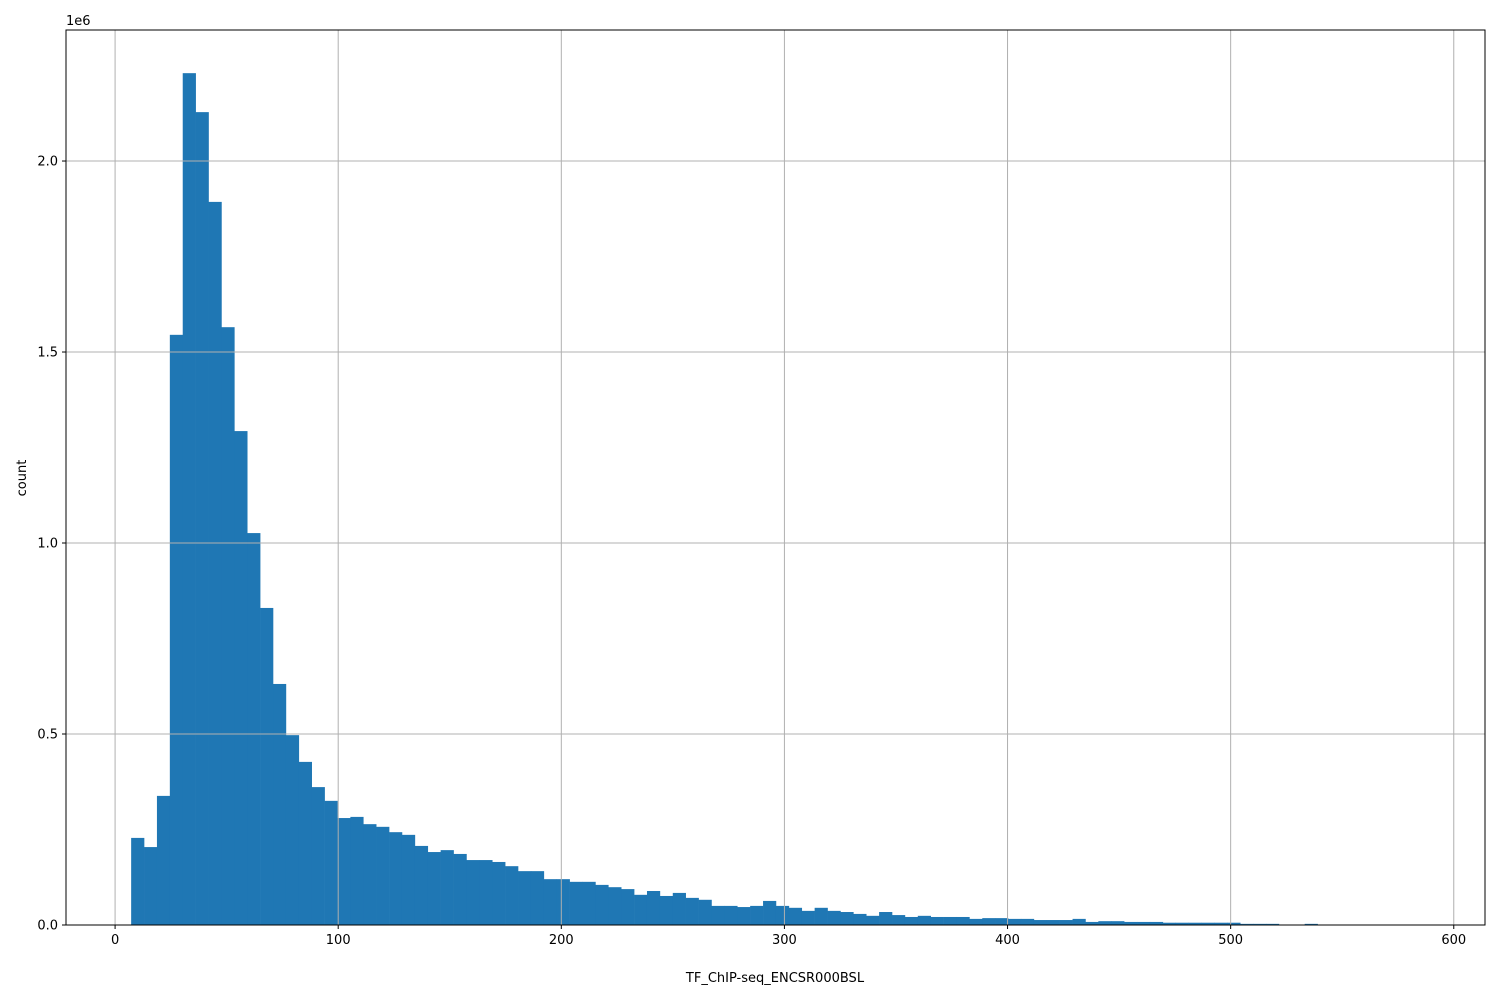 The height and width of the screenshot is (1004, 1500). I want to click on y-axis-label: count, so click(22, 478).